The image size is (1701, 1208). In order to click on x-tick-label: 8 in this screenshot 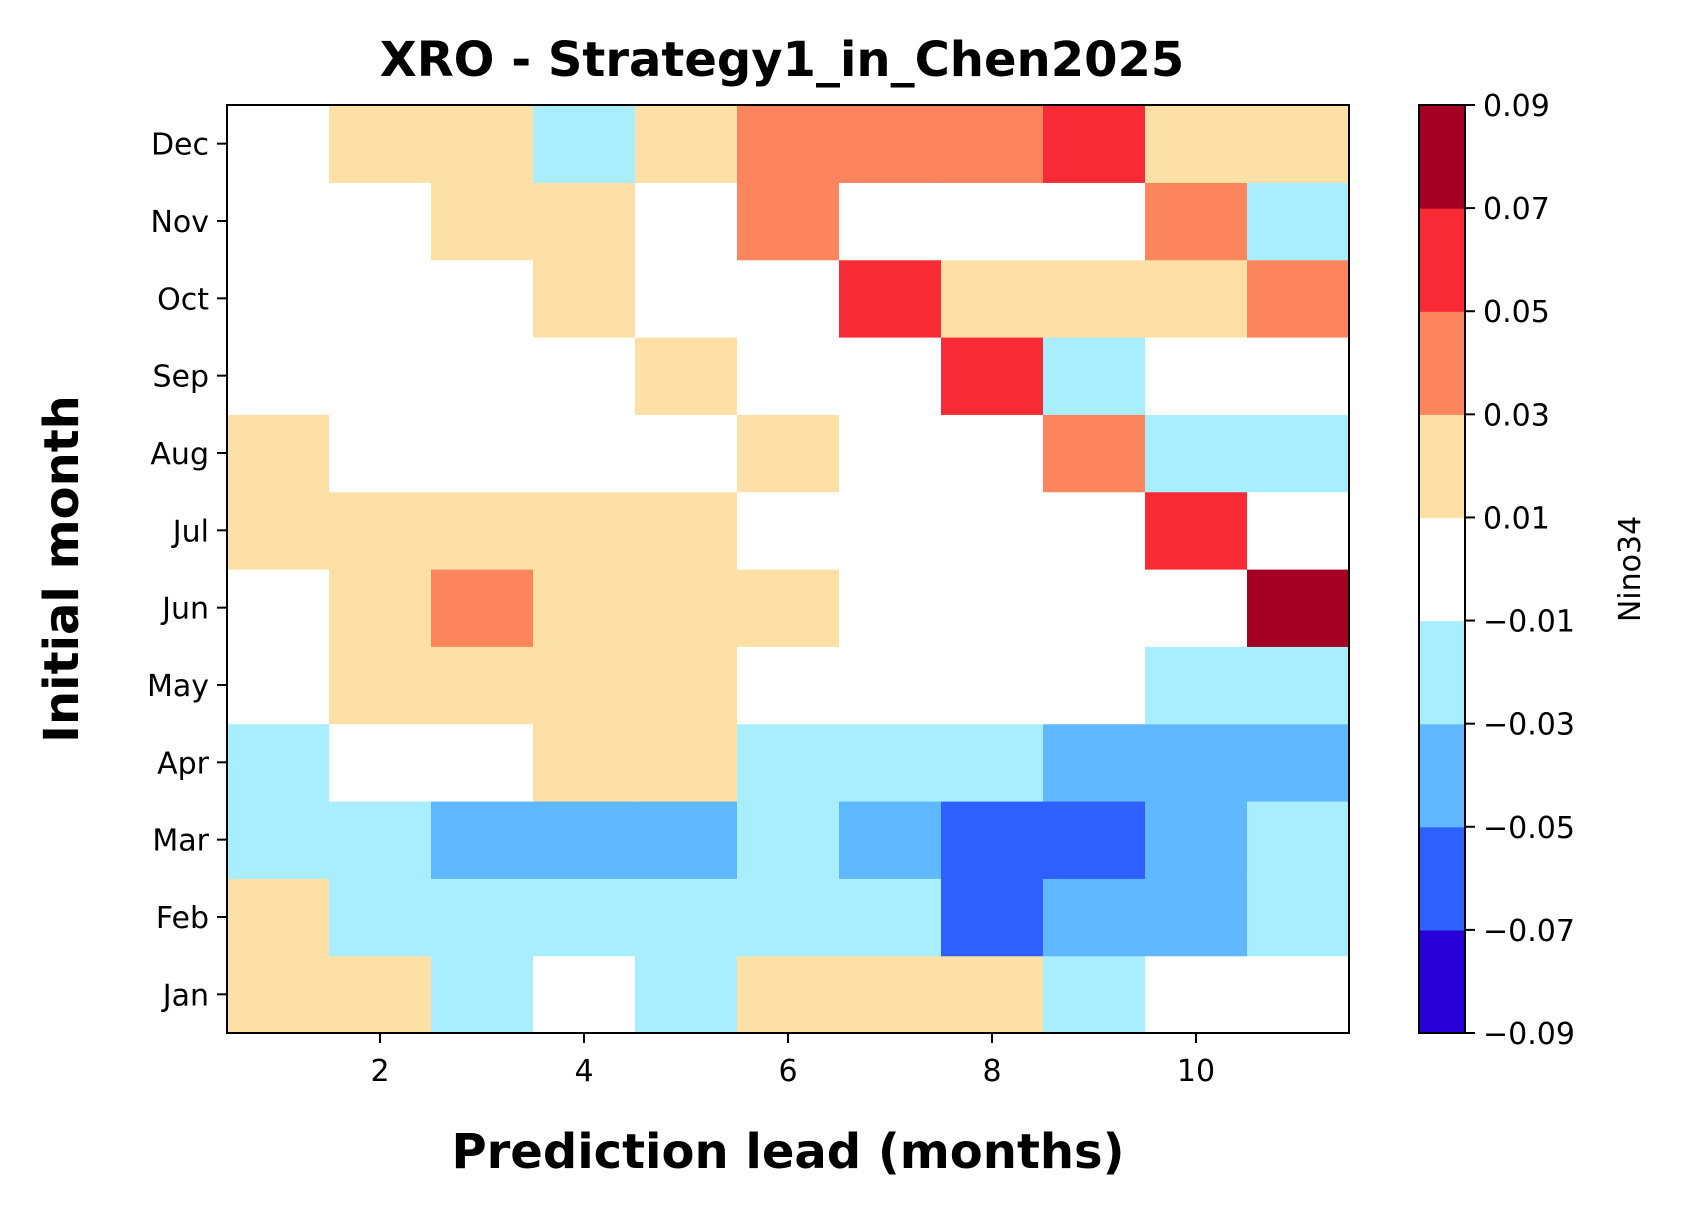, I will do `click(991, 1071)`.